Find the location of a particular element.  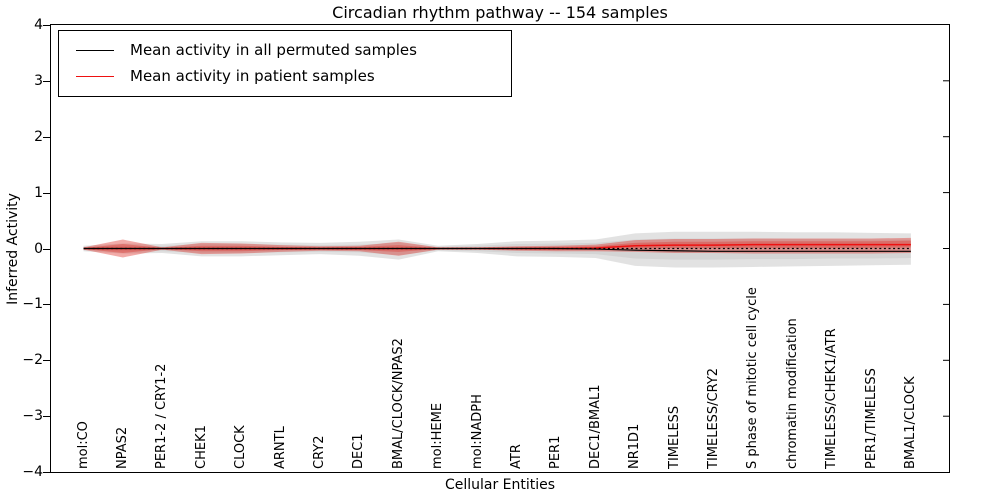

legend-label-permuted: Mean activity in all permuted samples is located at coordinates (273, 50).